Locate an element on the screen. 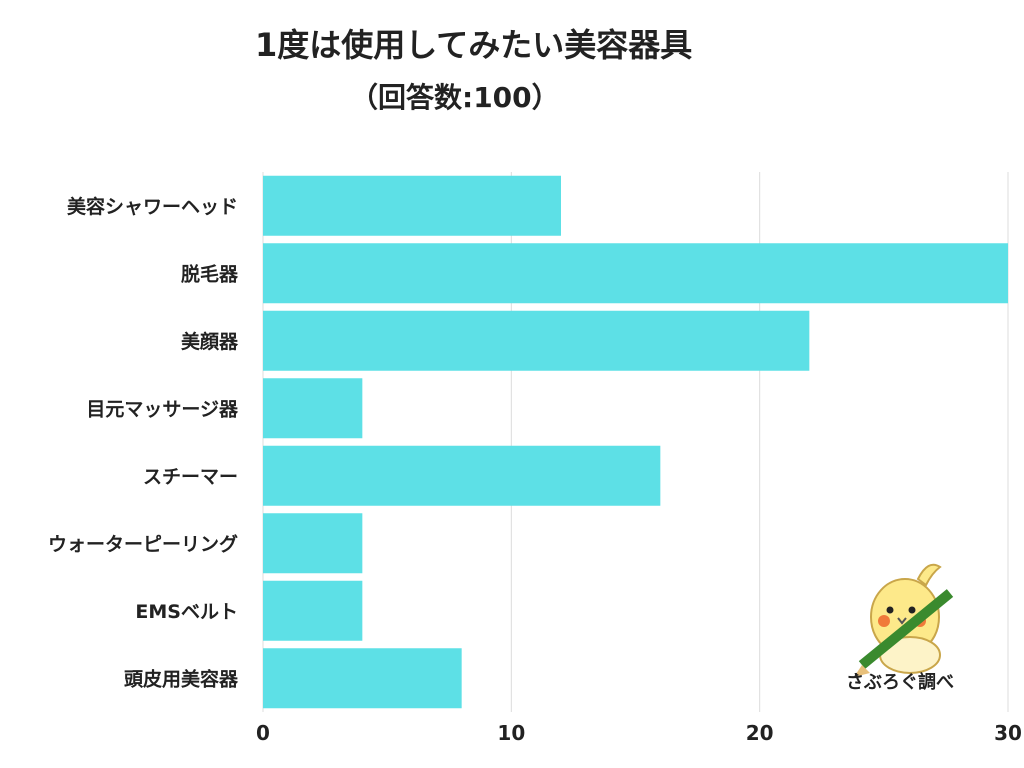 The width and height of the screenshot is (1024, 768). category-label: 目元マッサージ器 is located at coordinates (162, 409).